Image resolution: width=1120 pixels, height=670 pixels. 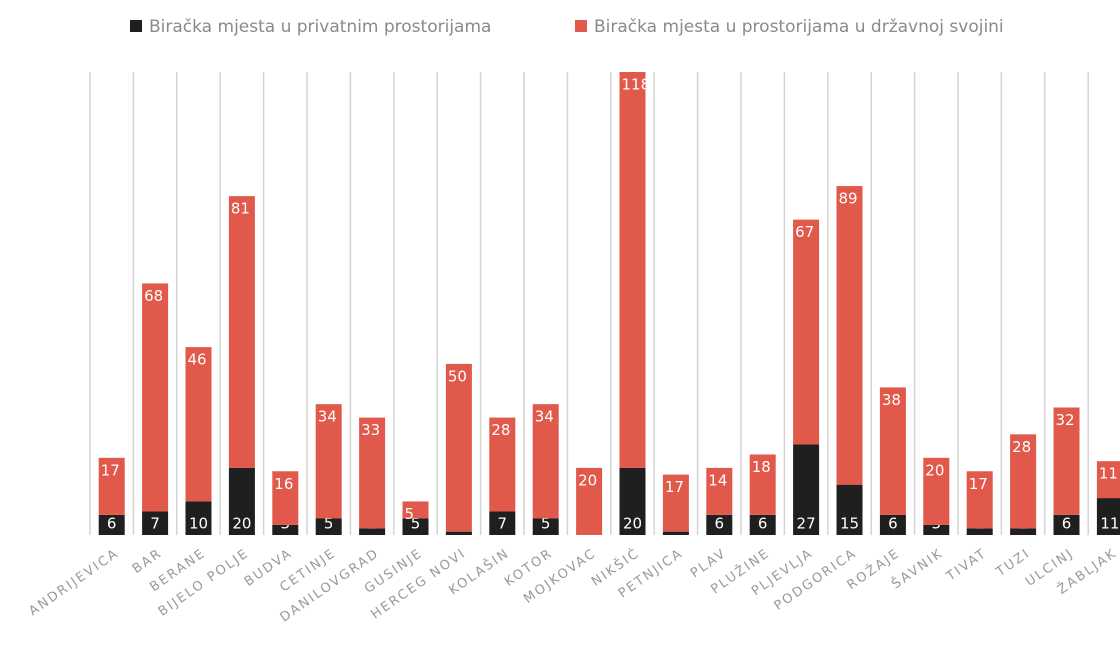 I want to click on value-label: 33, so click(x=370, y=430).